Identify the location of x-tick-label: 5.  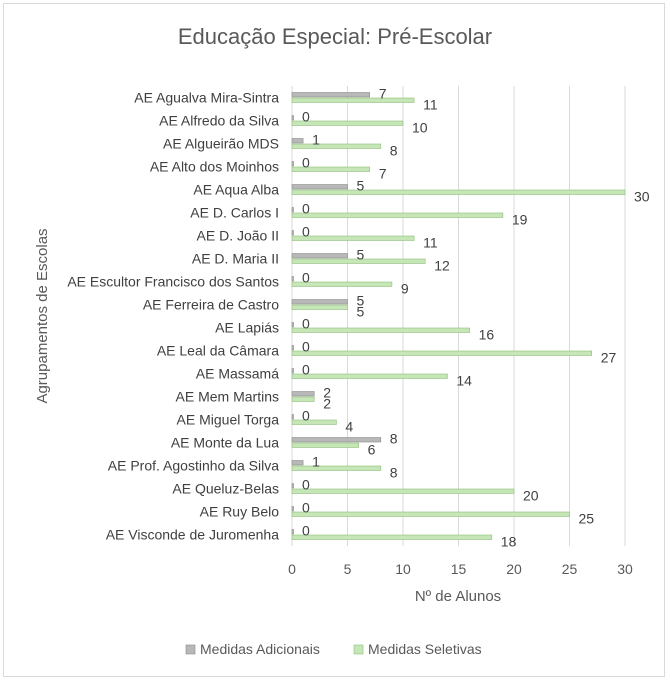
(348, 569).